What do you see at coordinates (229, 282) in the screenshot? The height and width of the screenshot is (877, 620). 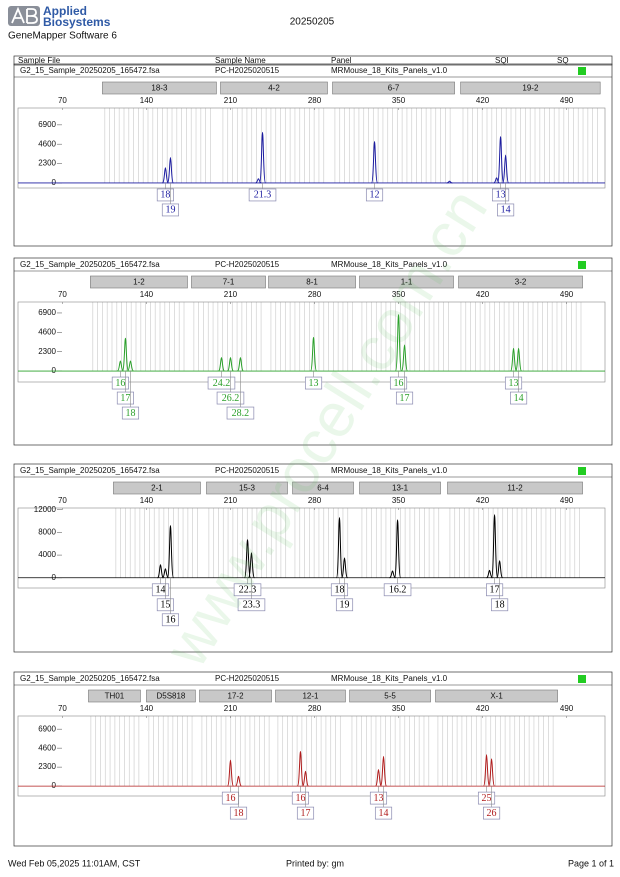 I see `marker-name: 7-1` at bounding box center [229, 282].